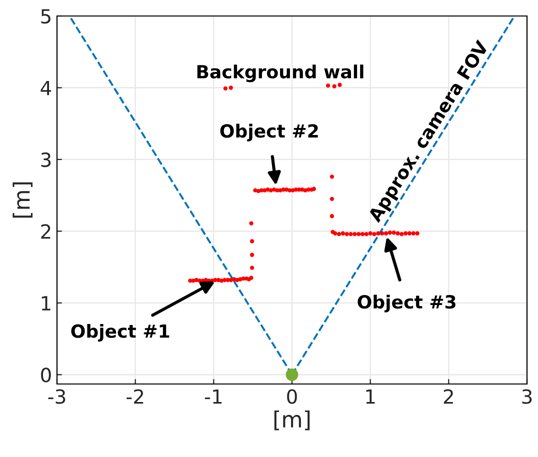  What do you see at coordinates (46, 303) in the screenshot?
I see `y-tick-label: 1` at bounding box center [46, 303].